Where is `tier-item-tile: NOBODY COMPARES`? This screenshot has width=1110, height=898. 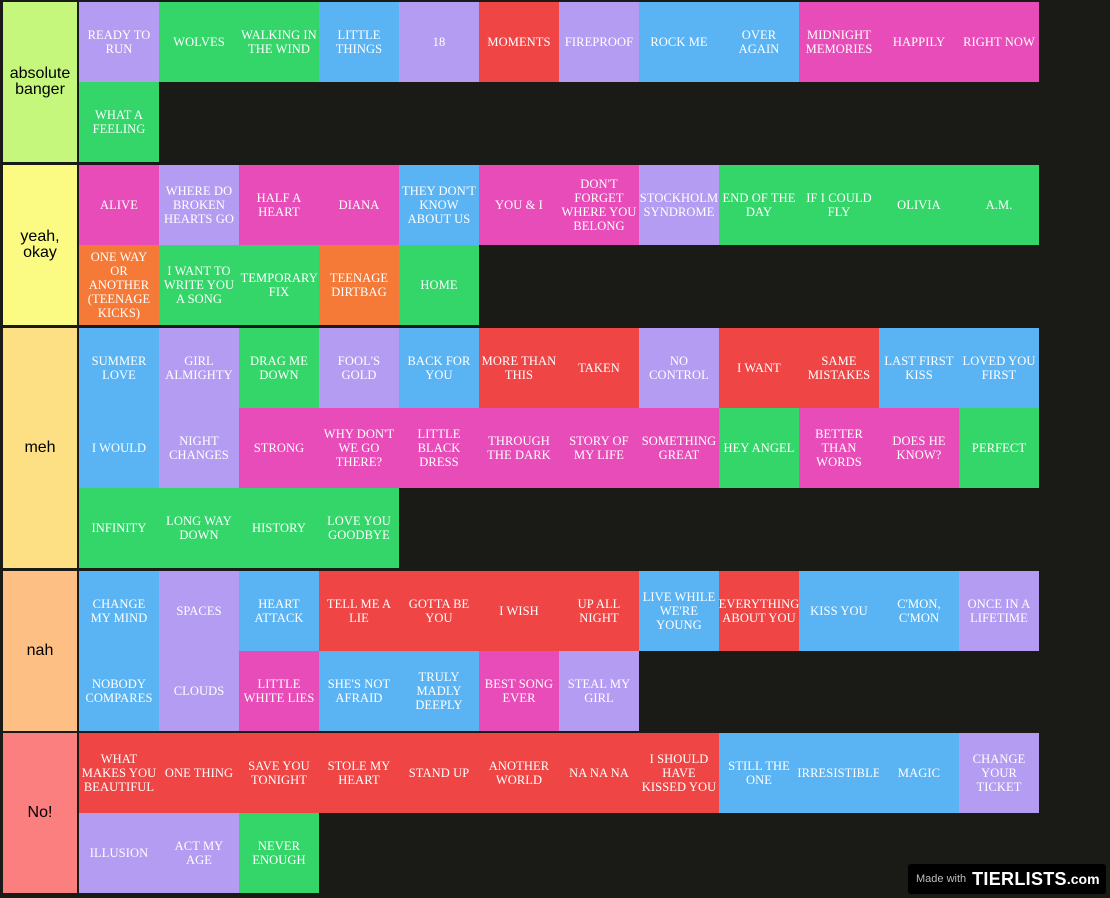 tier-item-tile: NOBODY COMPARES is located at coordinates (119, 691).